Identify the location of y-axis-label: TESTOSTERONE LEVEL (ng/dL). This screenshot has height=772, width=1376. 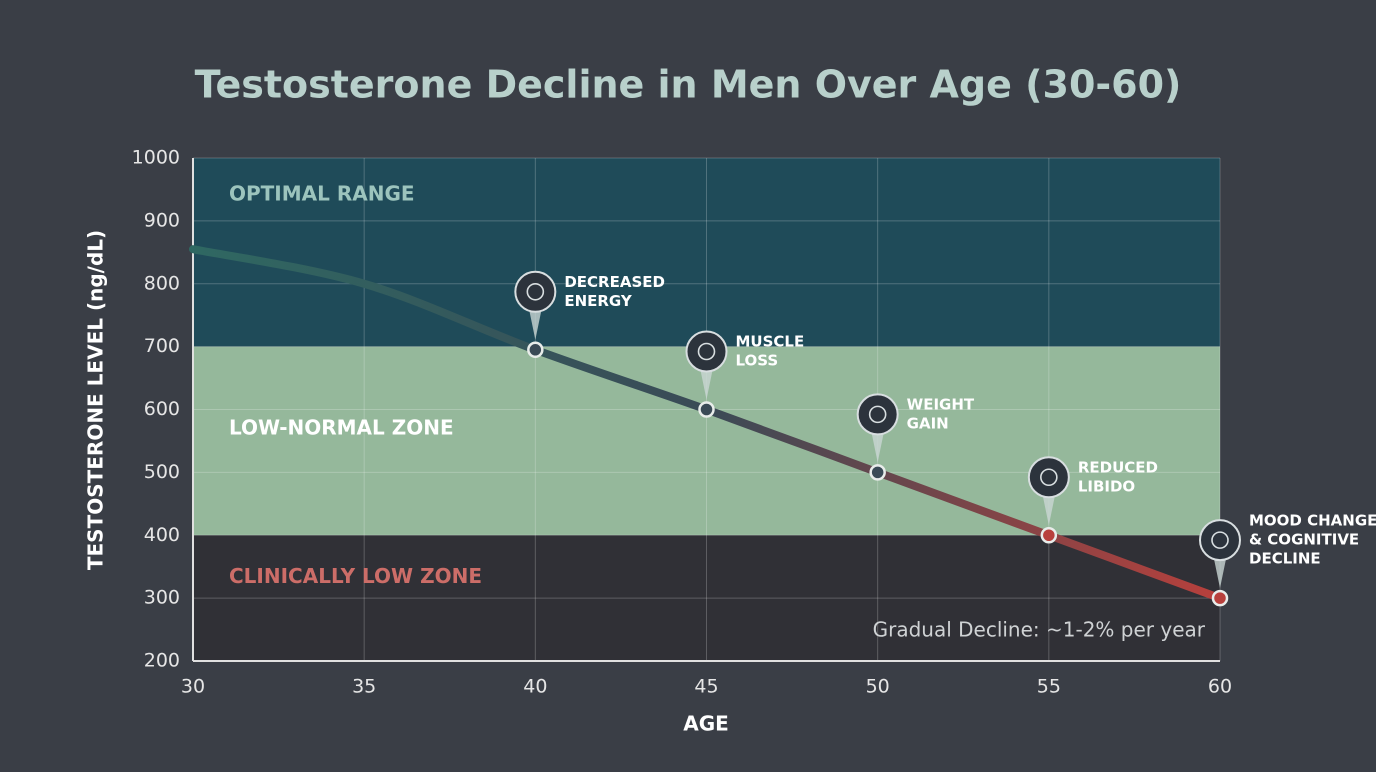
(96, 400).